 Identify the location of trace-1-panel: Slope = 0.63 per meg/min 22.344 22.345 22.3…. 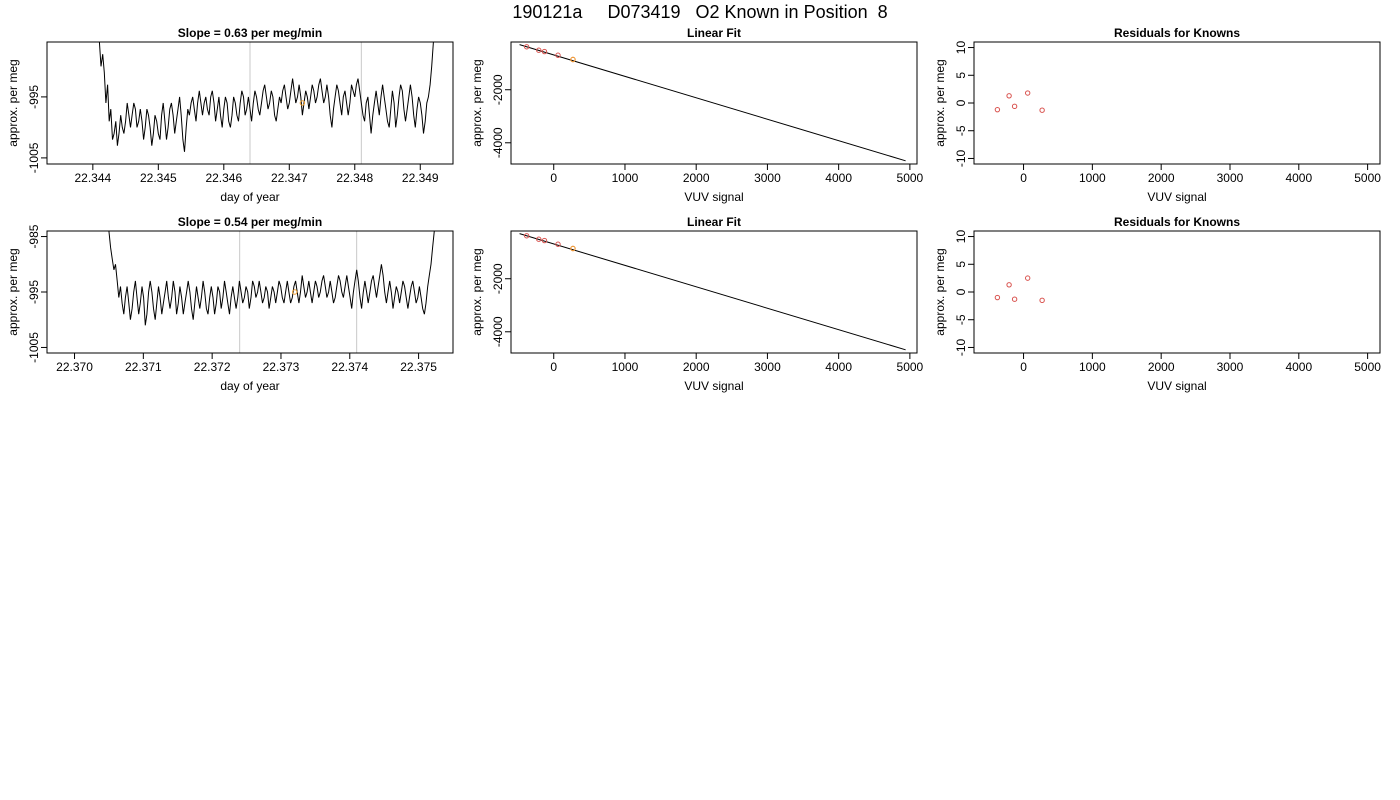
(230, 115).